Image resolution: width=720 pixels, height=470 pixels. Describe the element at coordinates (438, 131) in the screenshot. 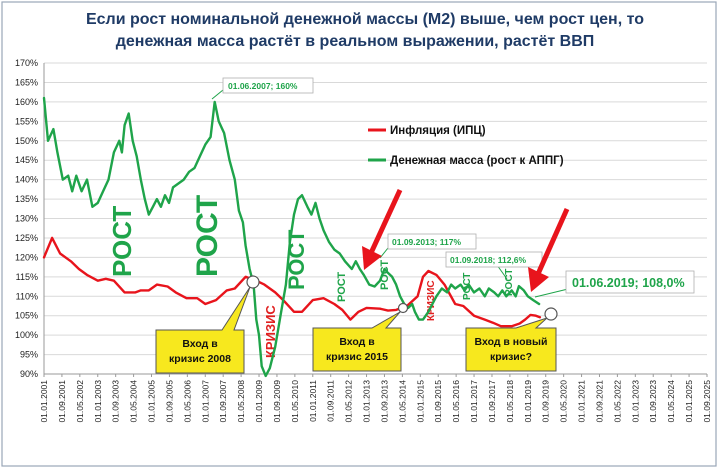

I see `legend-label-inflation: Инфляция (ИПЦ)` at that location.